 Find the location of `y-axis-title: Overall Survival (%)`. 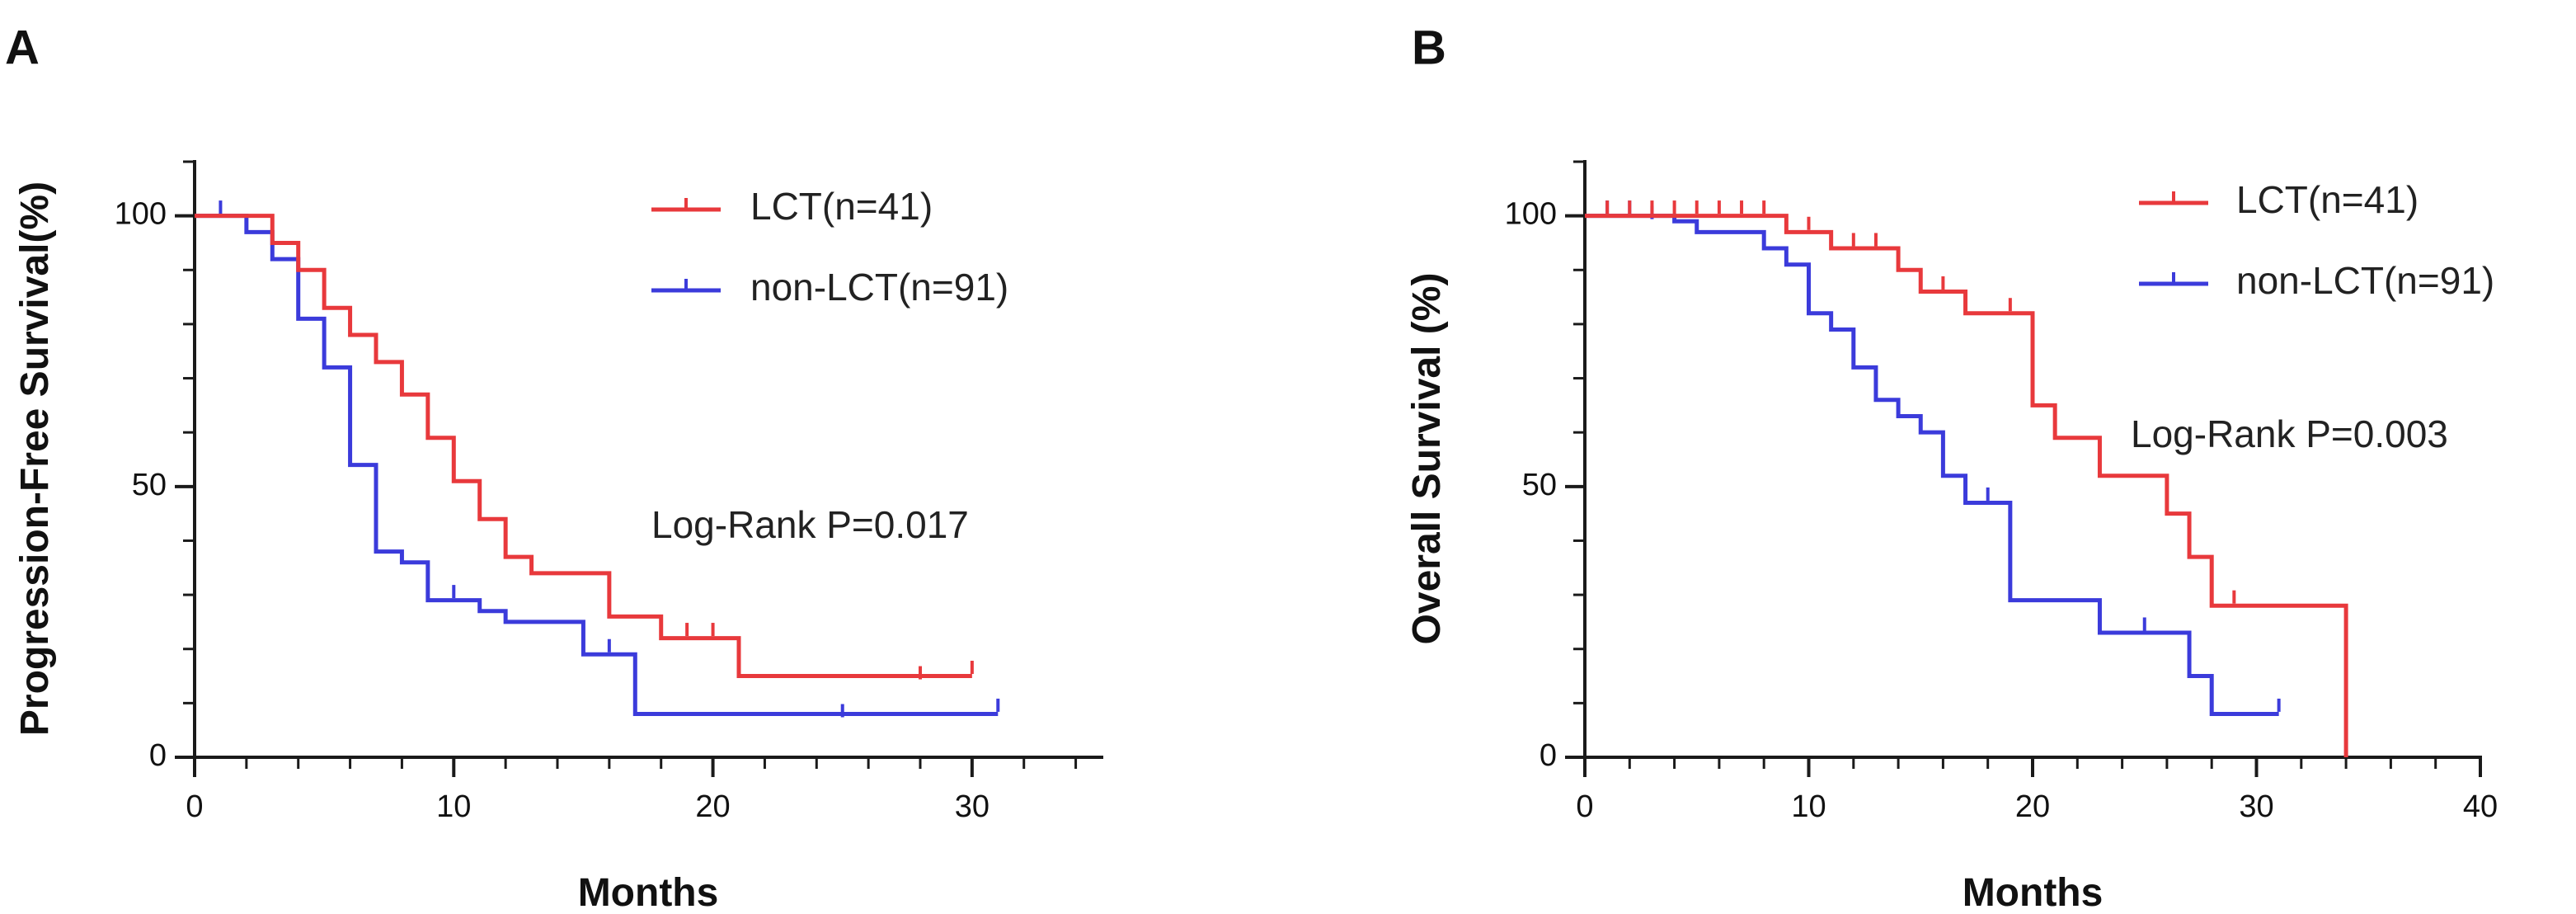

y-axis-title: Overall Survival (%) is located at coordinates (1427, 459).